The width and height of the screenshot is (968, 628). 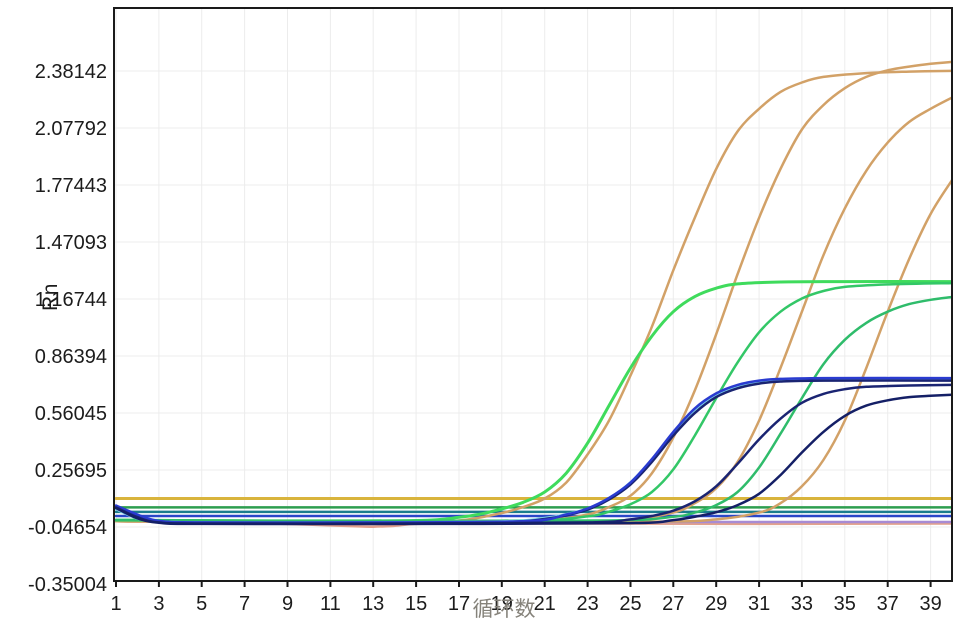 I want to click on y-axis-title: Rn, so click(x=50, y=297).